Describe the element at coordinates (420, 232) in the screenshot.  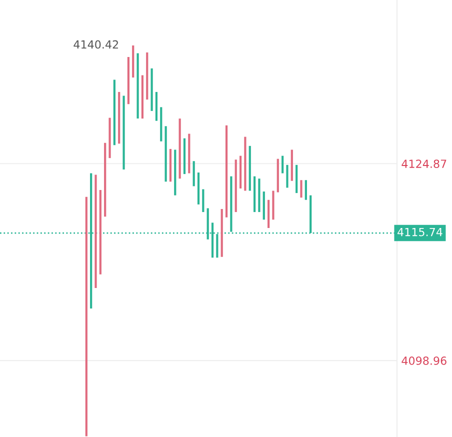
I see `ref-line-label: 4115.74` at that location.